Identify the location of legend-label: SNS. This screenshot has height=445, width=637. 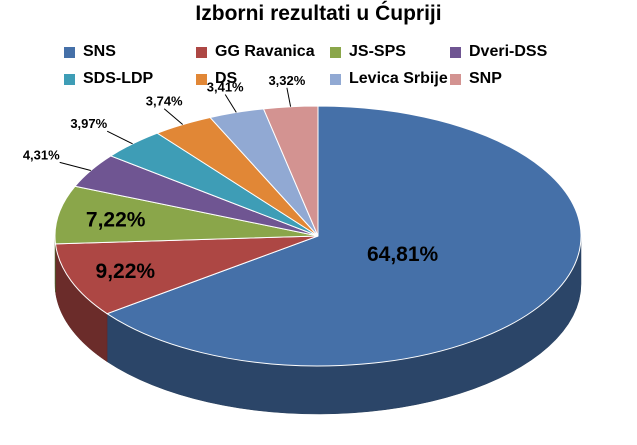
(99, 51).